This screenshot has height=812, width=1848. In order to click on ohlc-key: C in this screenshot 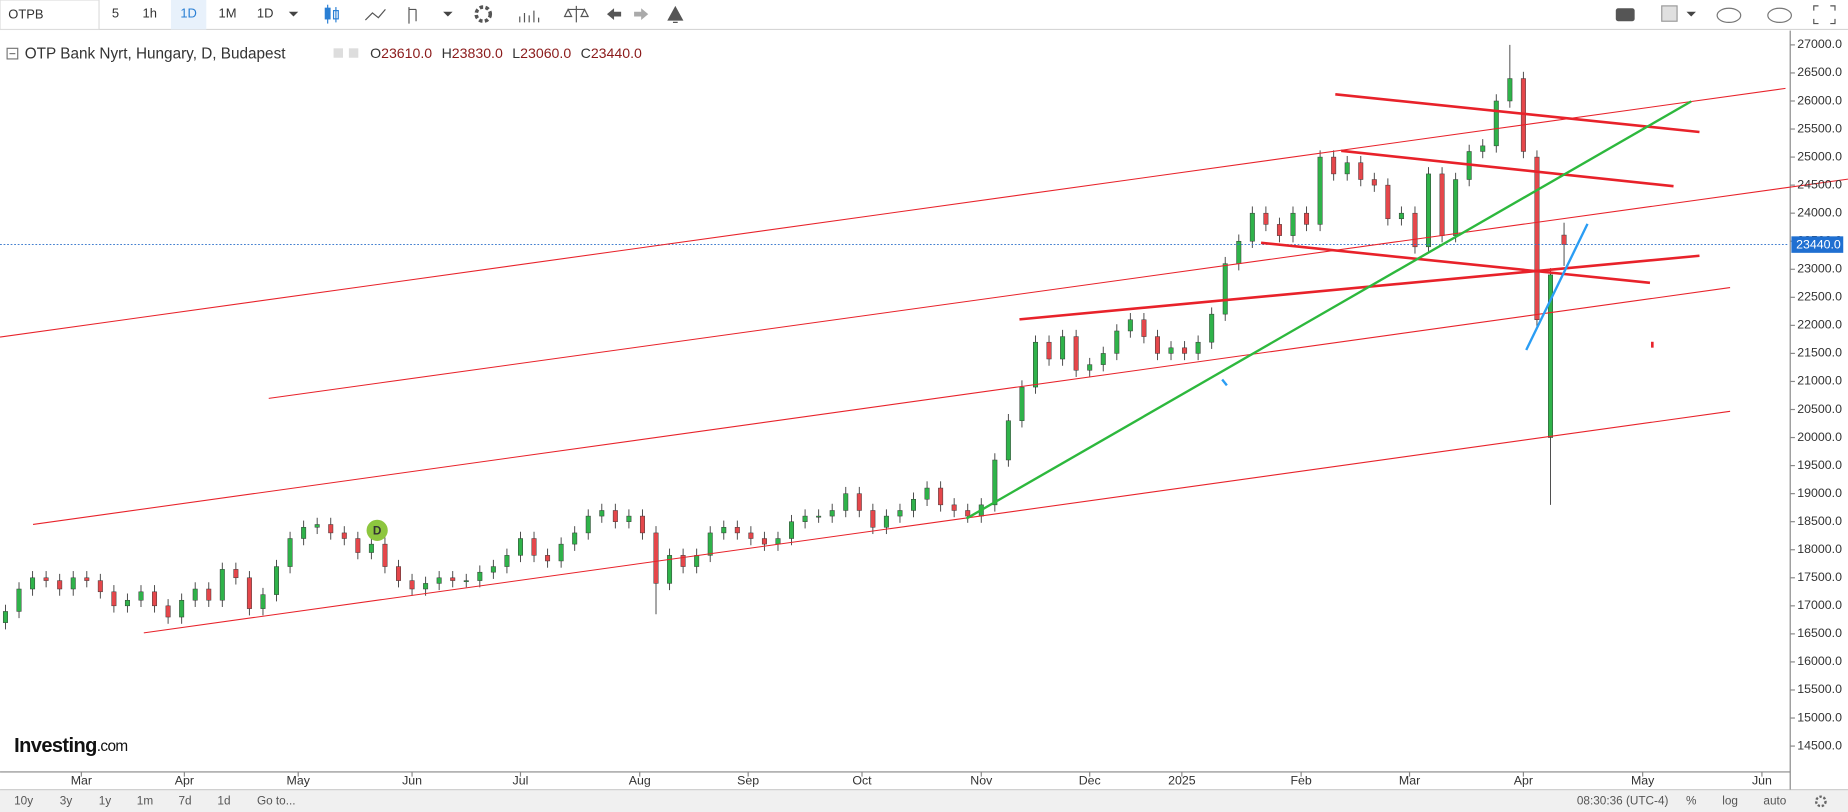, I will do `click(586, 53)`.